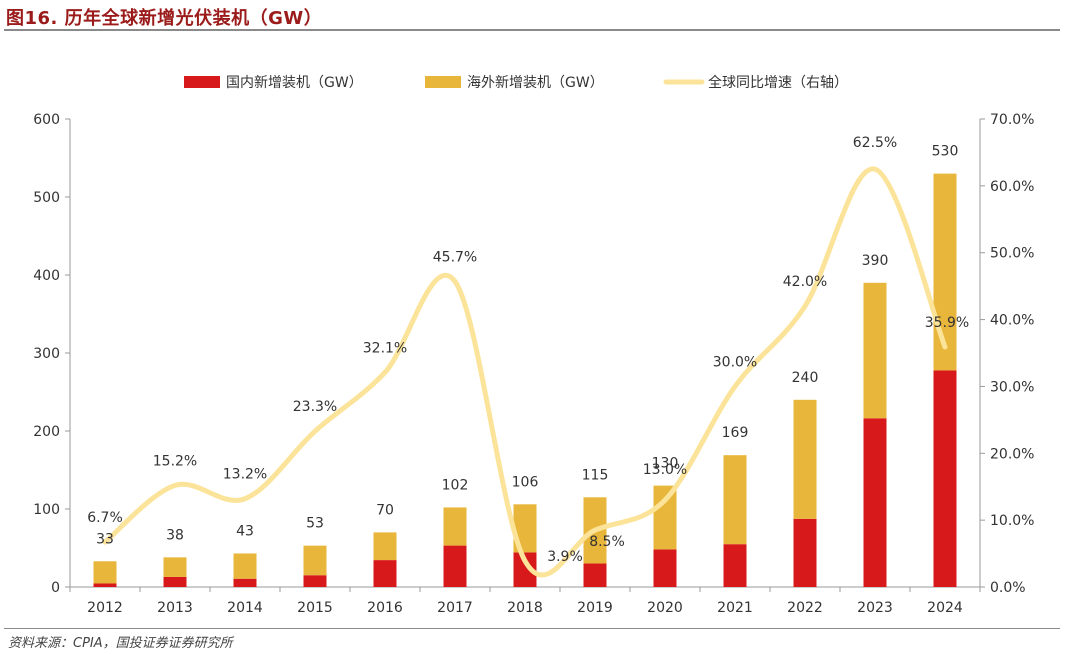 This screenshot has width=1066, height=654. I want to click on chart-title: 图16. 历年全球新增光伏装机（GW）, so click(164, 18).